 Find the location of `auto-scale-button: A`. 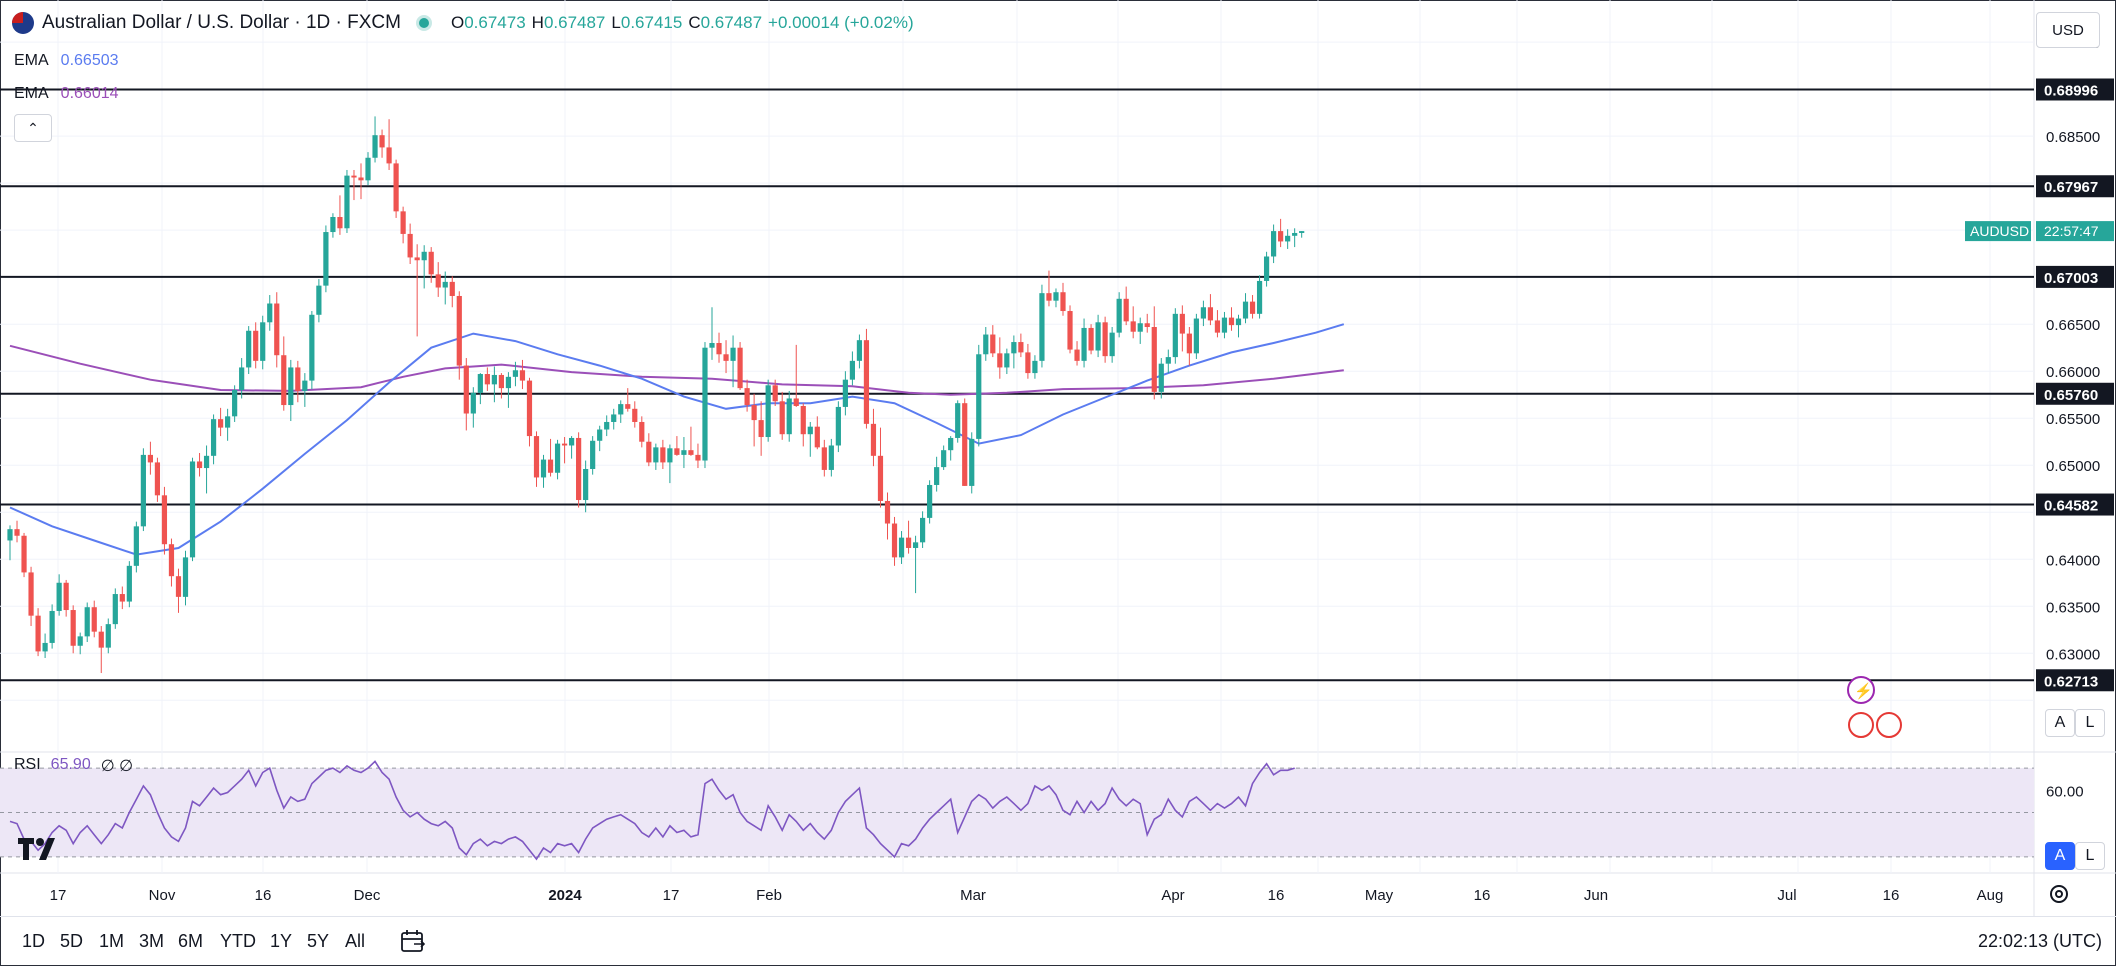

auto-scale-button: A is located at coordinates (2060, 723).